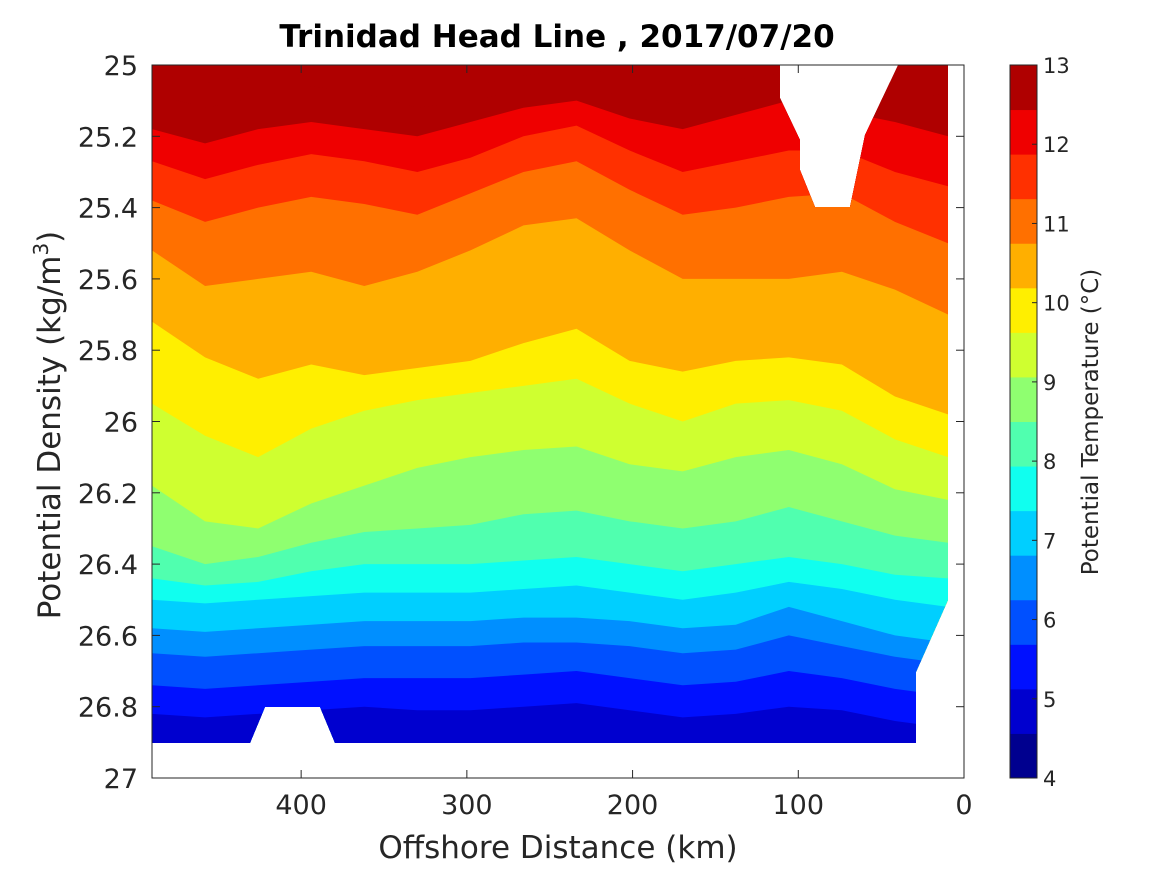  What do you see at coordinates (799, 805) in the screenshot?
I see `x-tick-label: 100` at bounding box center [799, 805].